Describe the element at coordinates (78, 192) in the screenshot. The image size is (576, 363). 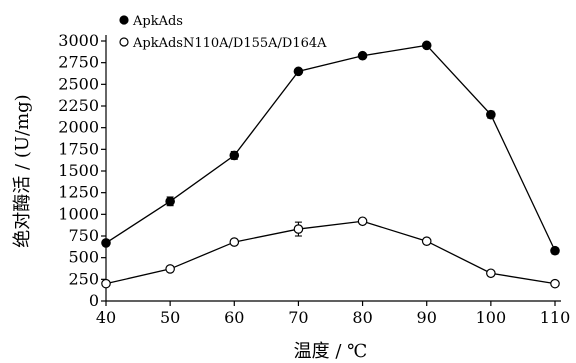
I see `y-tick-label: 1250` at that location.